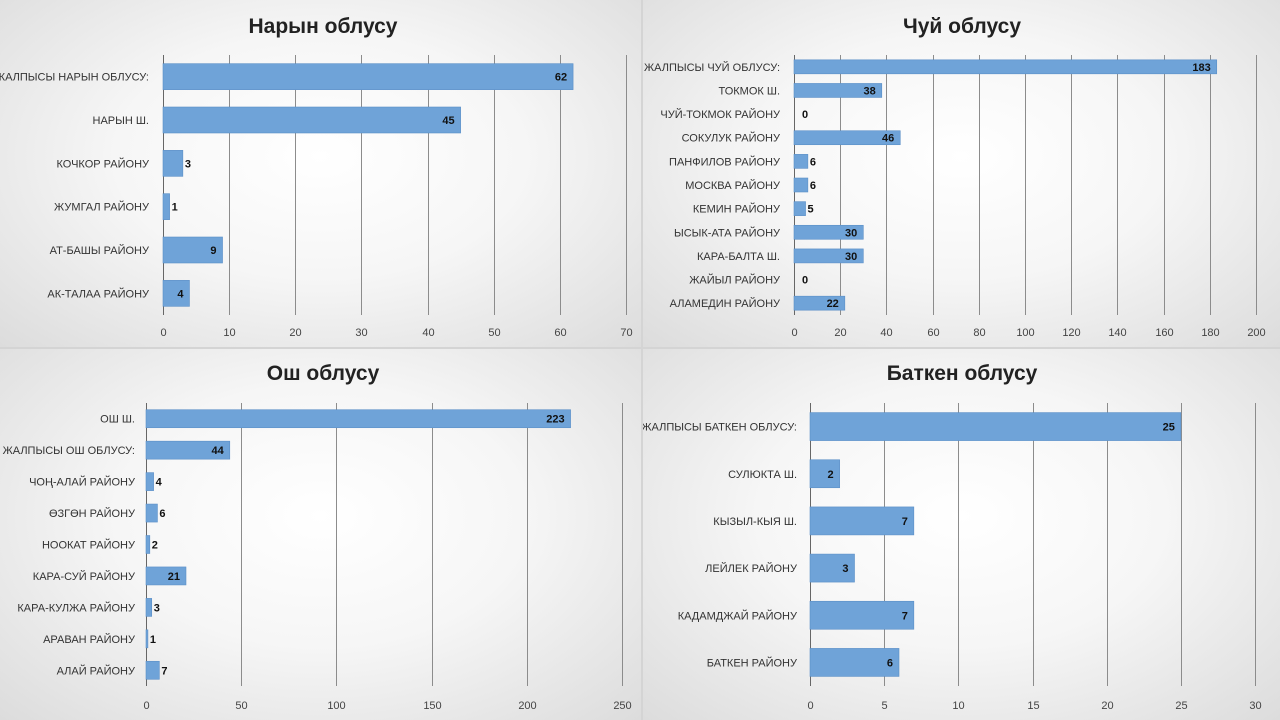 Image resolution: width=1280 pixels, height=720 pixels. Describe the element at coordinates (218, 451) in the screenshot. I see `osh-value-label: 44` at that location.